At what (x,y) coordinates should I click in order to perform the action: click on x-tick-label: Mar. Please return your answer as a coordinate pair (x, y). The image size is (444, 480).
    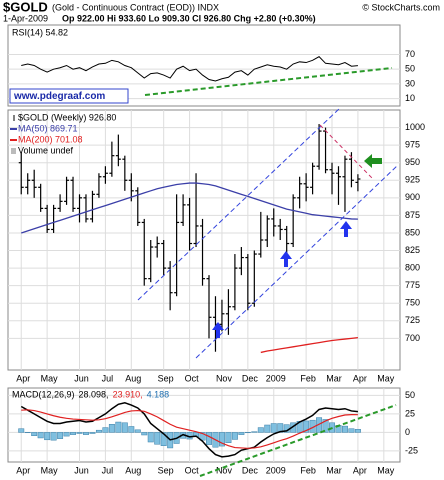
    Looking at the image, I should click on (334, 378).